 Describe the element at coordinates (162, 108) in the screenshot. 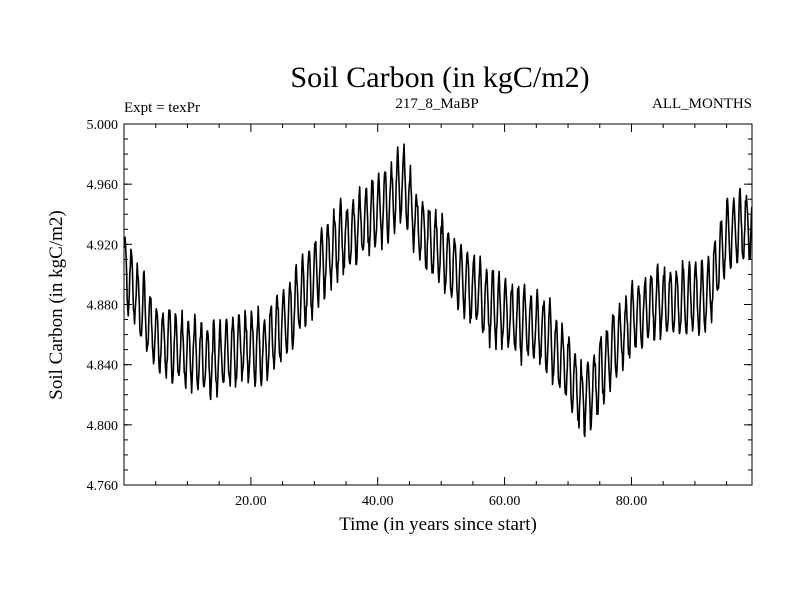

I see `experiment-label: Expt = texPr` at that location.